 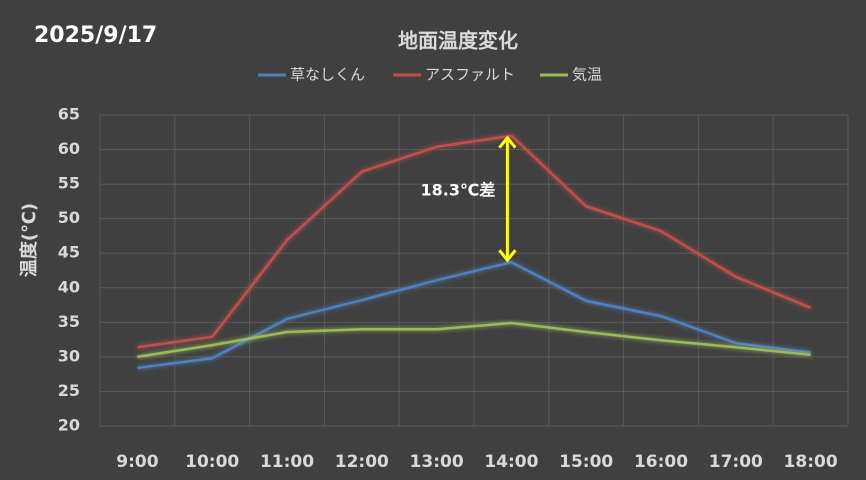 I want to click on y-tick-label: 35, so click(x=69, y=321).